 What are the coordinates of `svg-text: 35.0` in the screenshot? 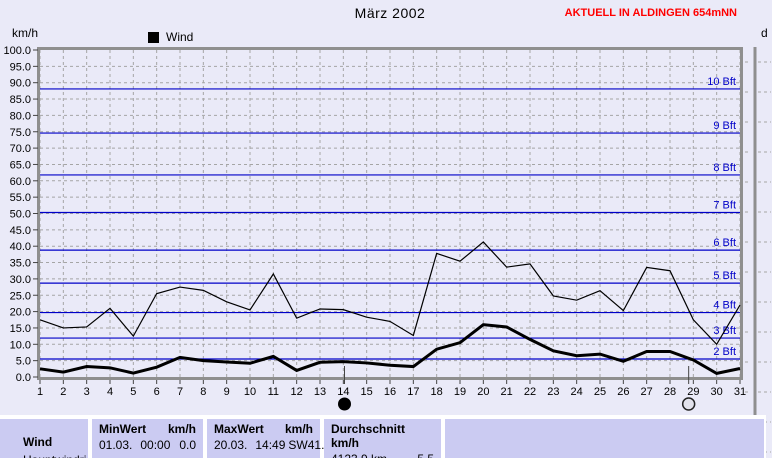 It's located at (20, 264).